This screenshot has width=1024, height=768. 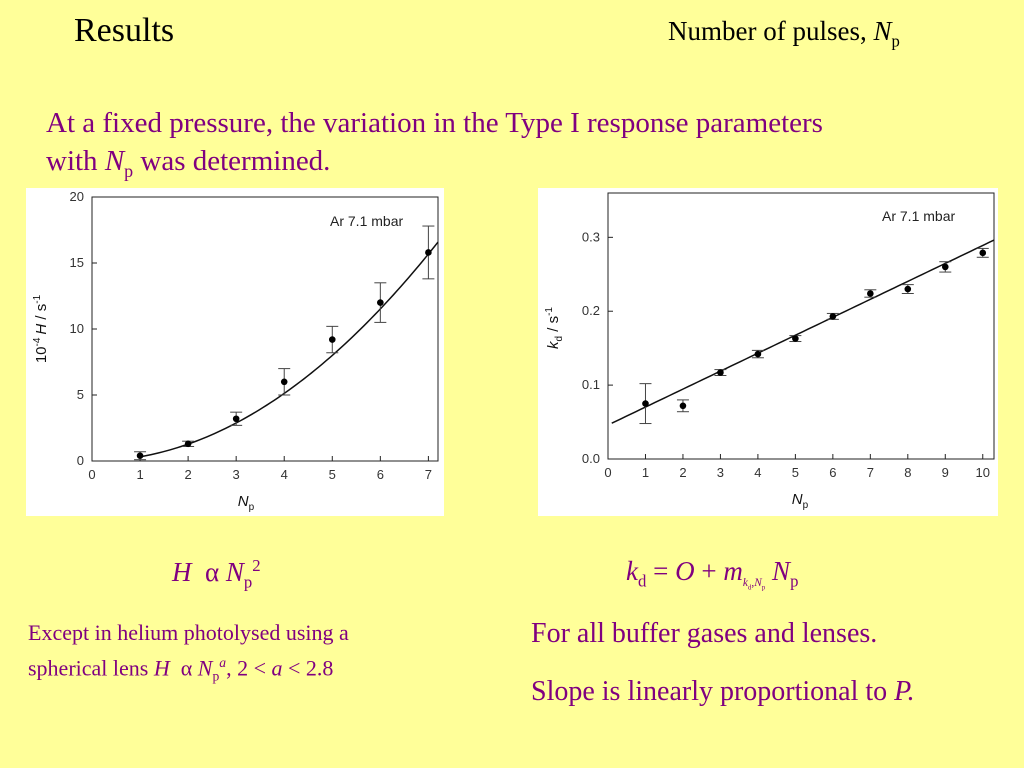 What do you see at coordinates (806, 505) in the screenshot?
I see `chart-kd-xlabel-sub: p` at bounding box center [806, 505].